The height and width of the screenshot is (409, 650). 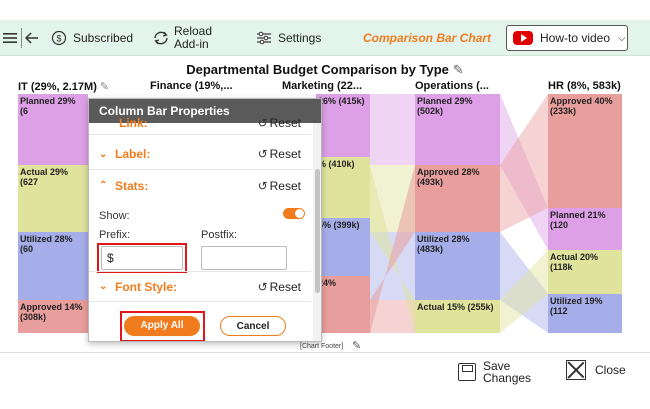 What do you see at coordinates (575, 38) in the screenshot?
I see `howto-video-label: How-to video` at bounding box center [575, 38].